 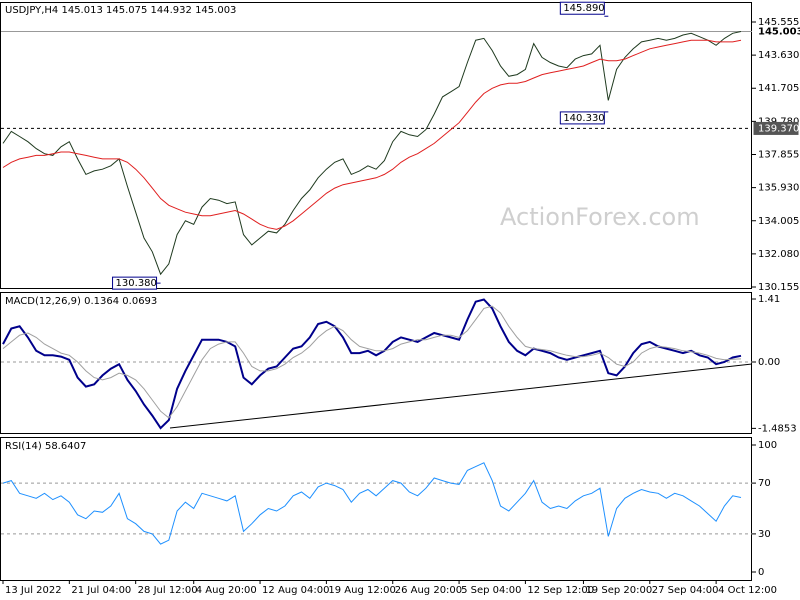 I want to click on trend-line, so click(x=461, y=396).